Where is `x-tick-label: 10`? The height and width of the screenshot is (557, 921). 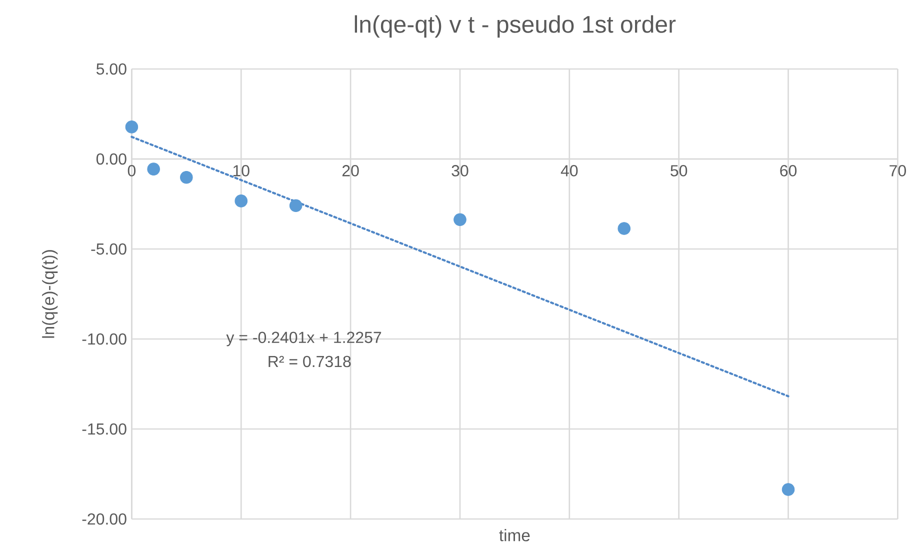 x-tick-label: 10 is located at coordinates (241, 170).